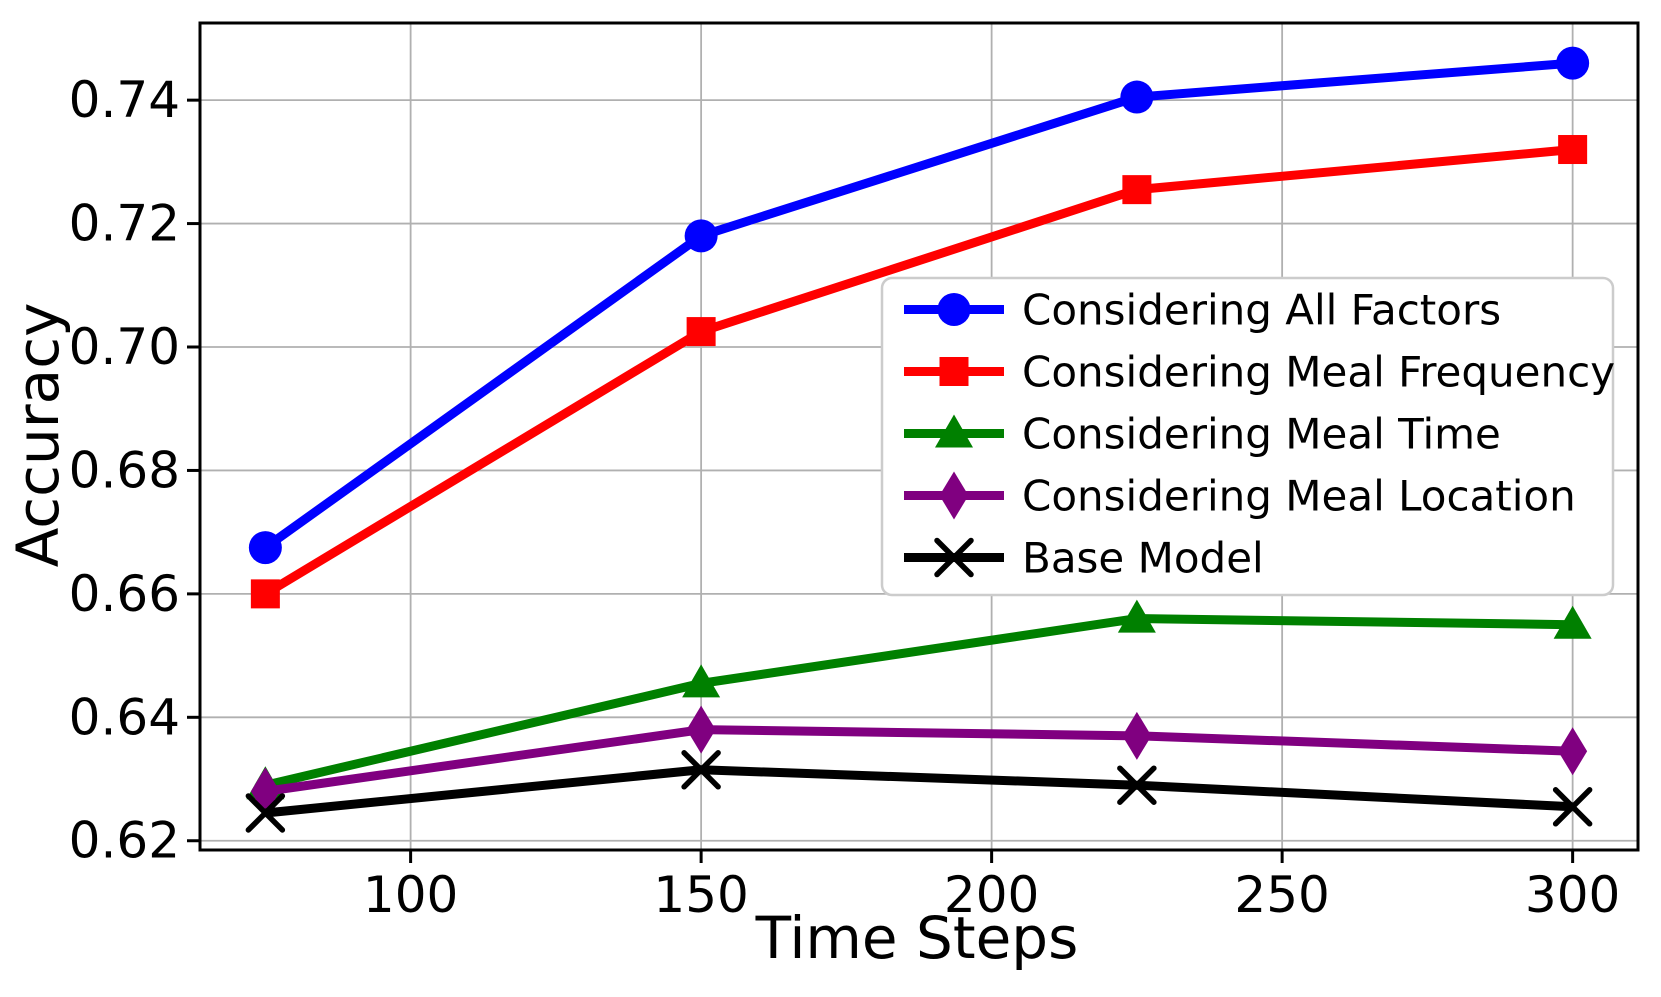 Image resolution: width=1661 pixels, height=997 pixels. I want to click on legend-entry-considering-meal-frequency: Considering Meal Frequency, so click(1259, 372).